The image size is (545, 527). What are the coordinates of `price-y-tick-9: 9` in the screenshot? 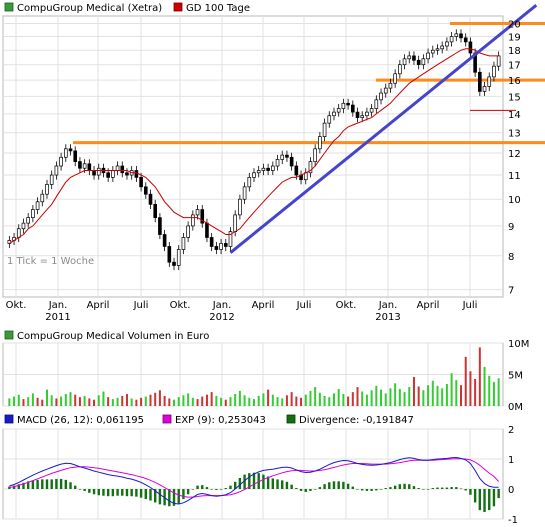 It's located at (511, 227).